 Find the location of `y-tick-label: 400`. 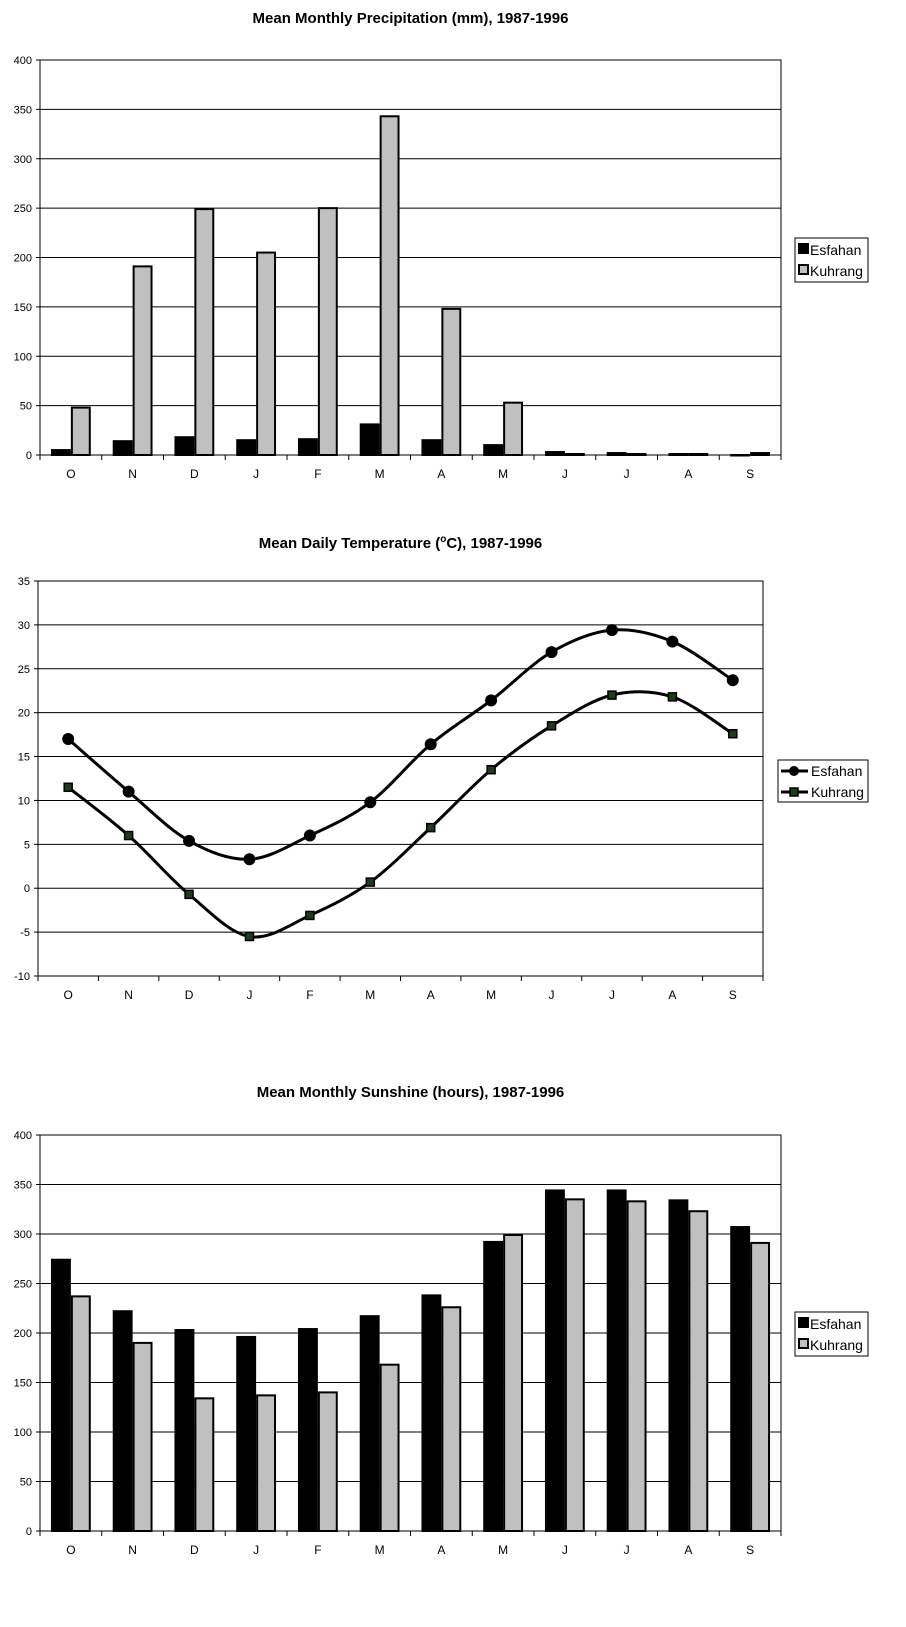

y-tick-label: 400 is located at coordinates (23, 1136).